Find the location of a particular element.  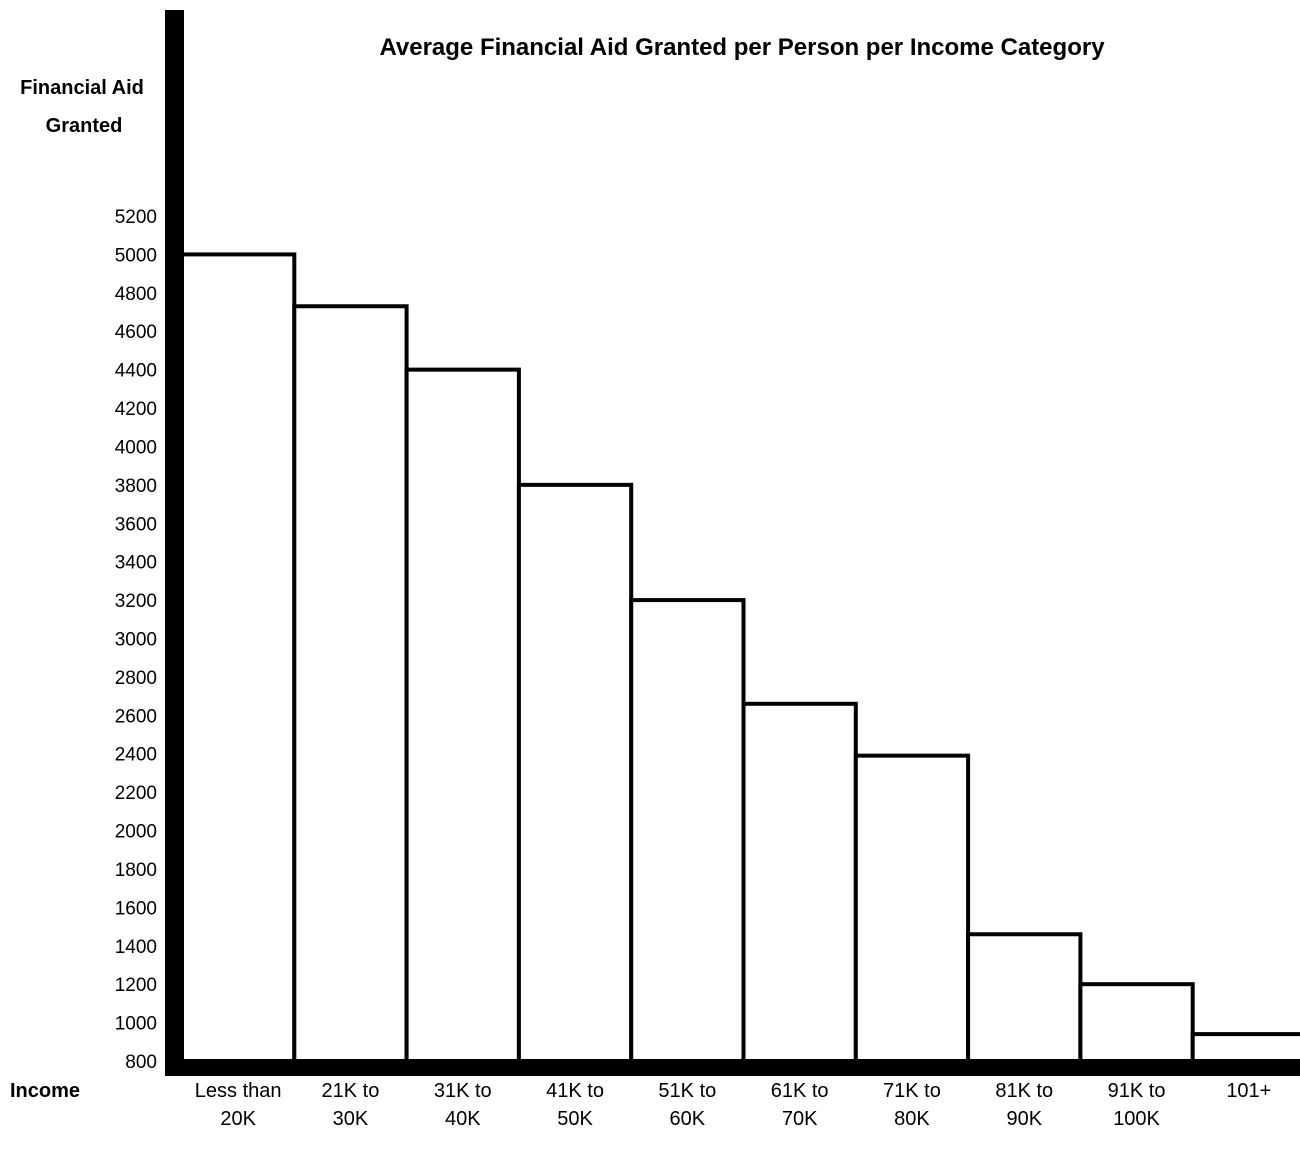

y-tick-label: 2800 is located at coordinates (136, 678).